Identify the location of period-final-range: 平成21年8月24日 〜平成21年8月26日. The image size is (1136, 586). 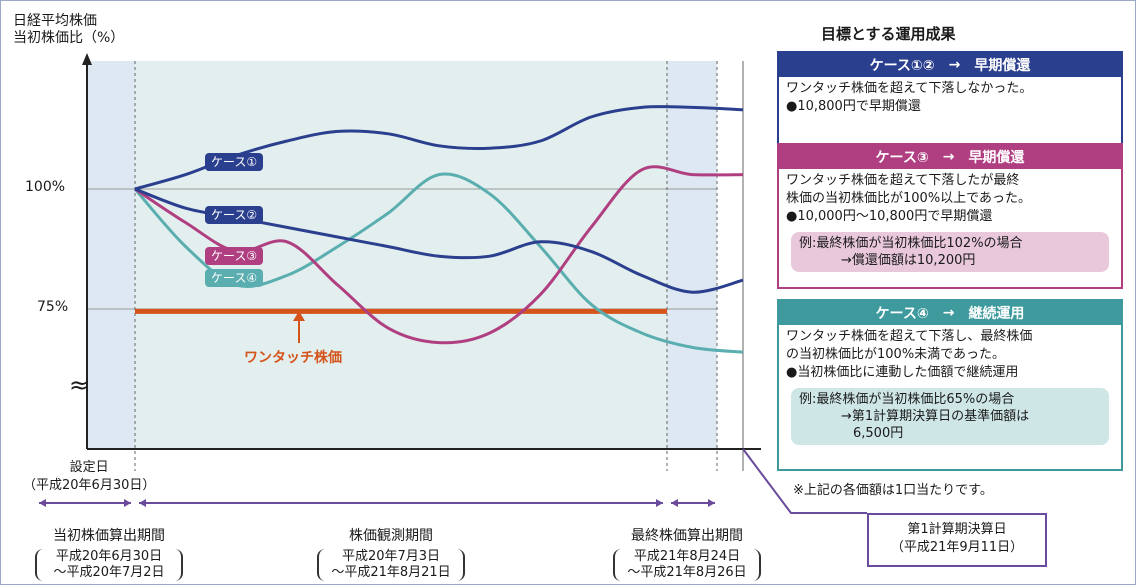
(687, 565).